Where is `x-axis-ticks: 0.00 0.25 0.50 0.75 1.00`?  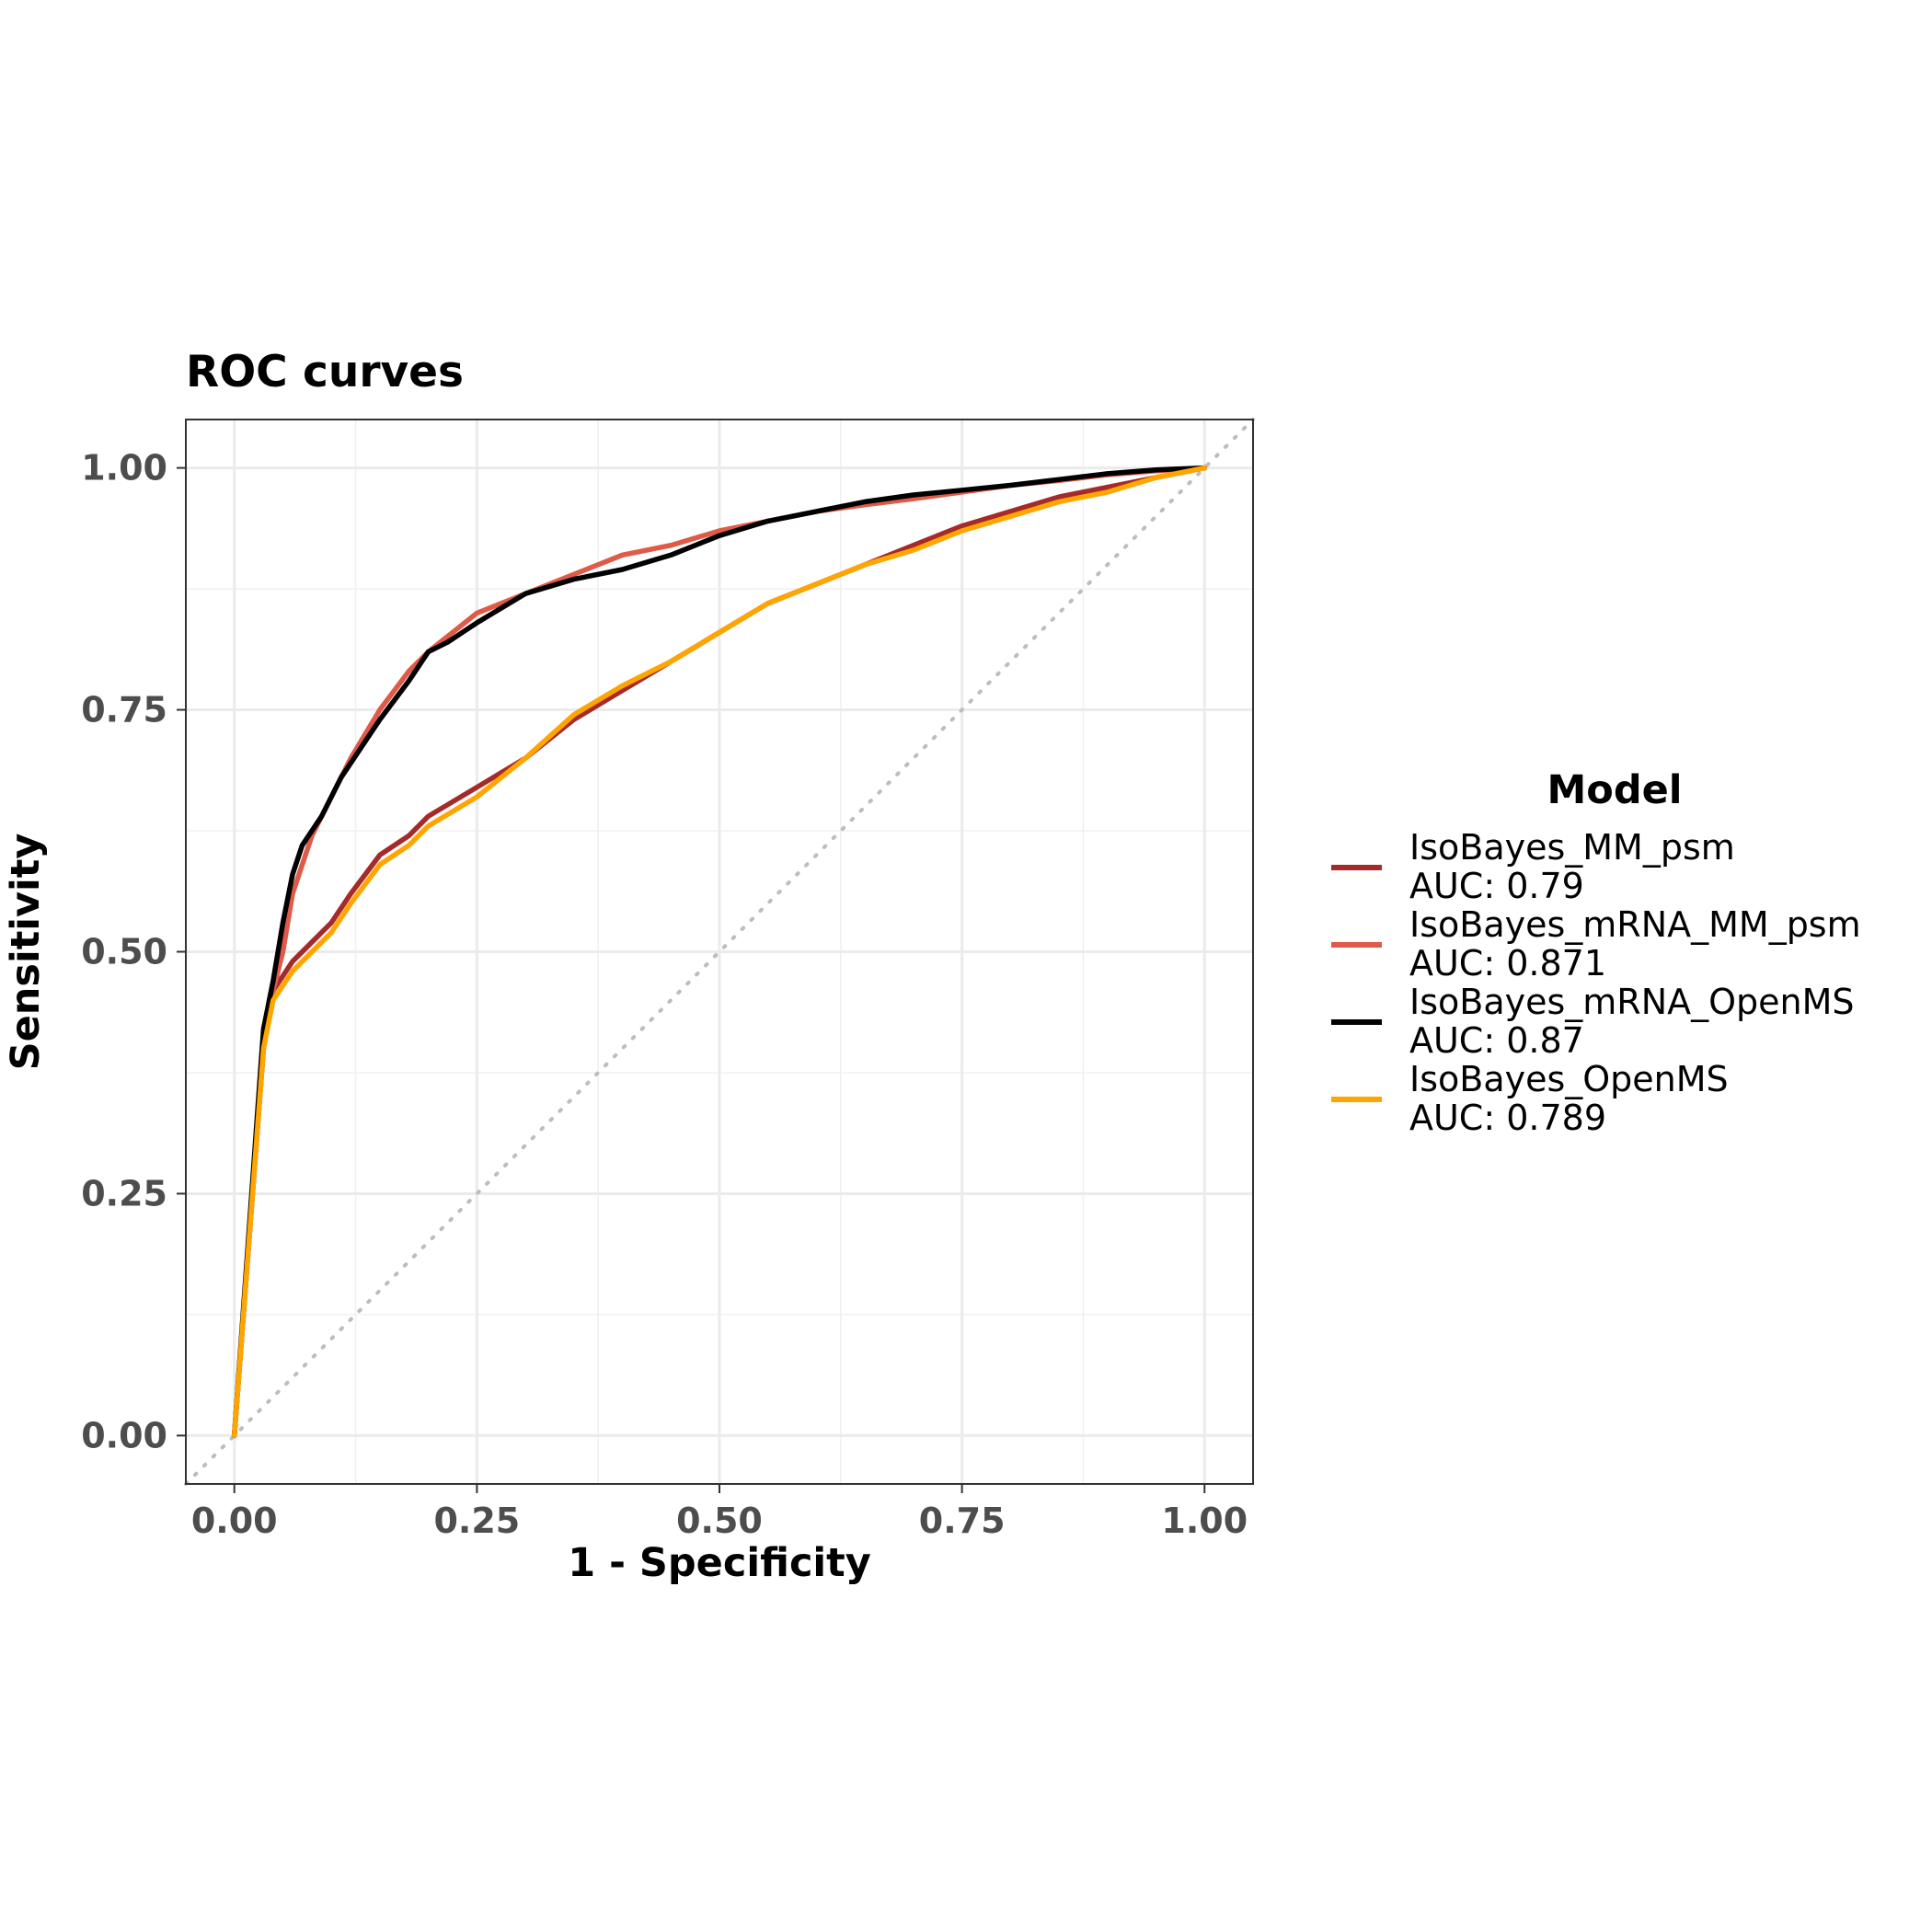 x-axis-ticks: 0.00 0.25 0.50 0.75 1.00 is located at coordinates (719, 1512).